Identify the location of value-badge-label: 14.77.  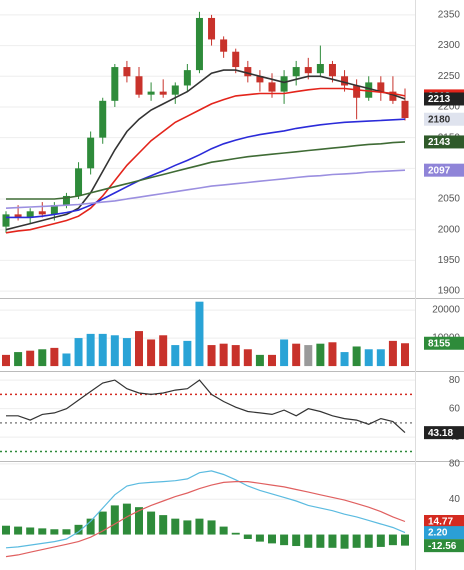
(440, 522).